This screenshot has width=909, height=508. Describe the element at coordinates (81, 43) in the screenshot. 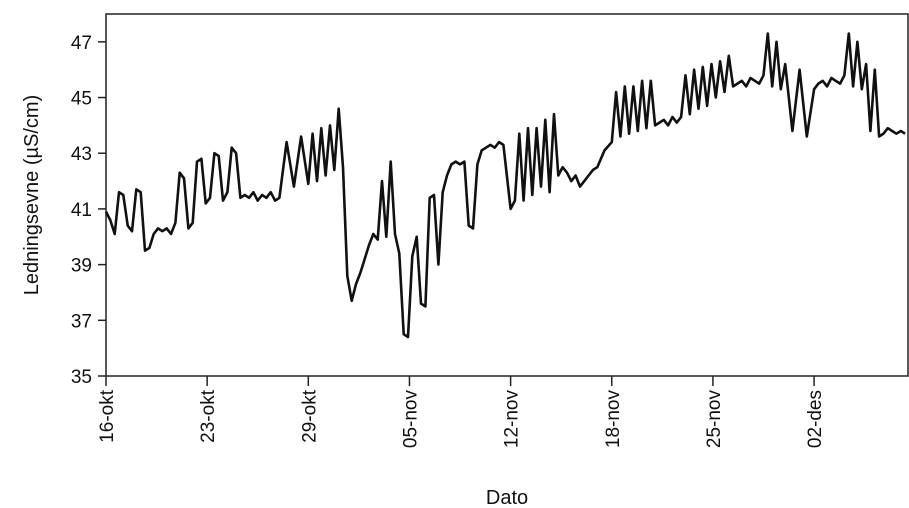

I see `y-tick-label: 47` at that location.